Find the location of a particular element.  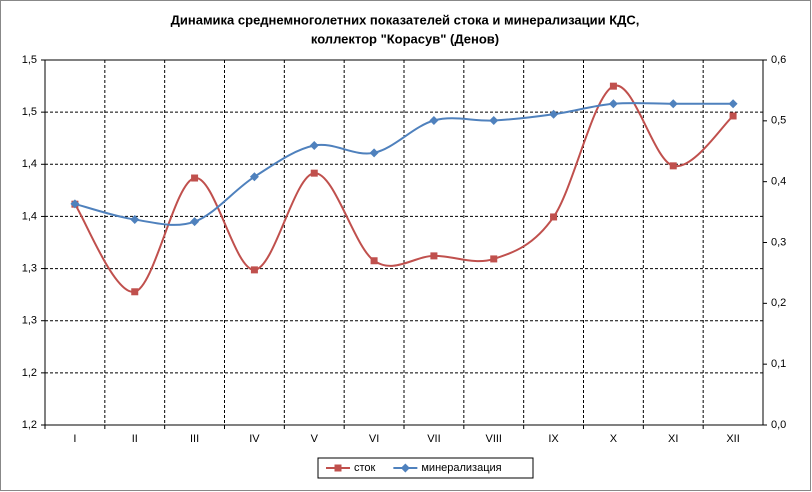

y2-tick-label: 0,1 is located at coordinates (778, 364).